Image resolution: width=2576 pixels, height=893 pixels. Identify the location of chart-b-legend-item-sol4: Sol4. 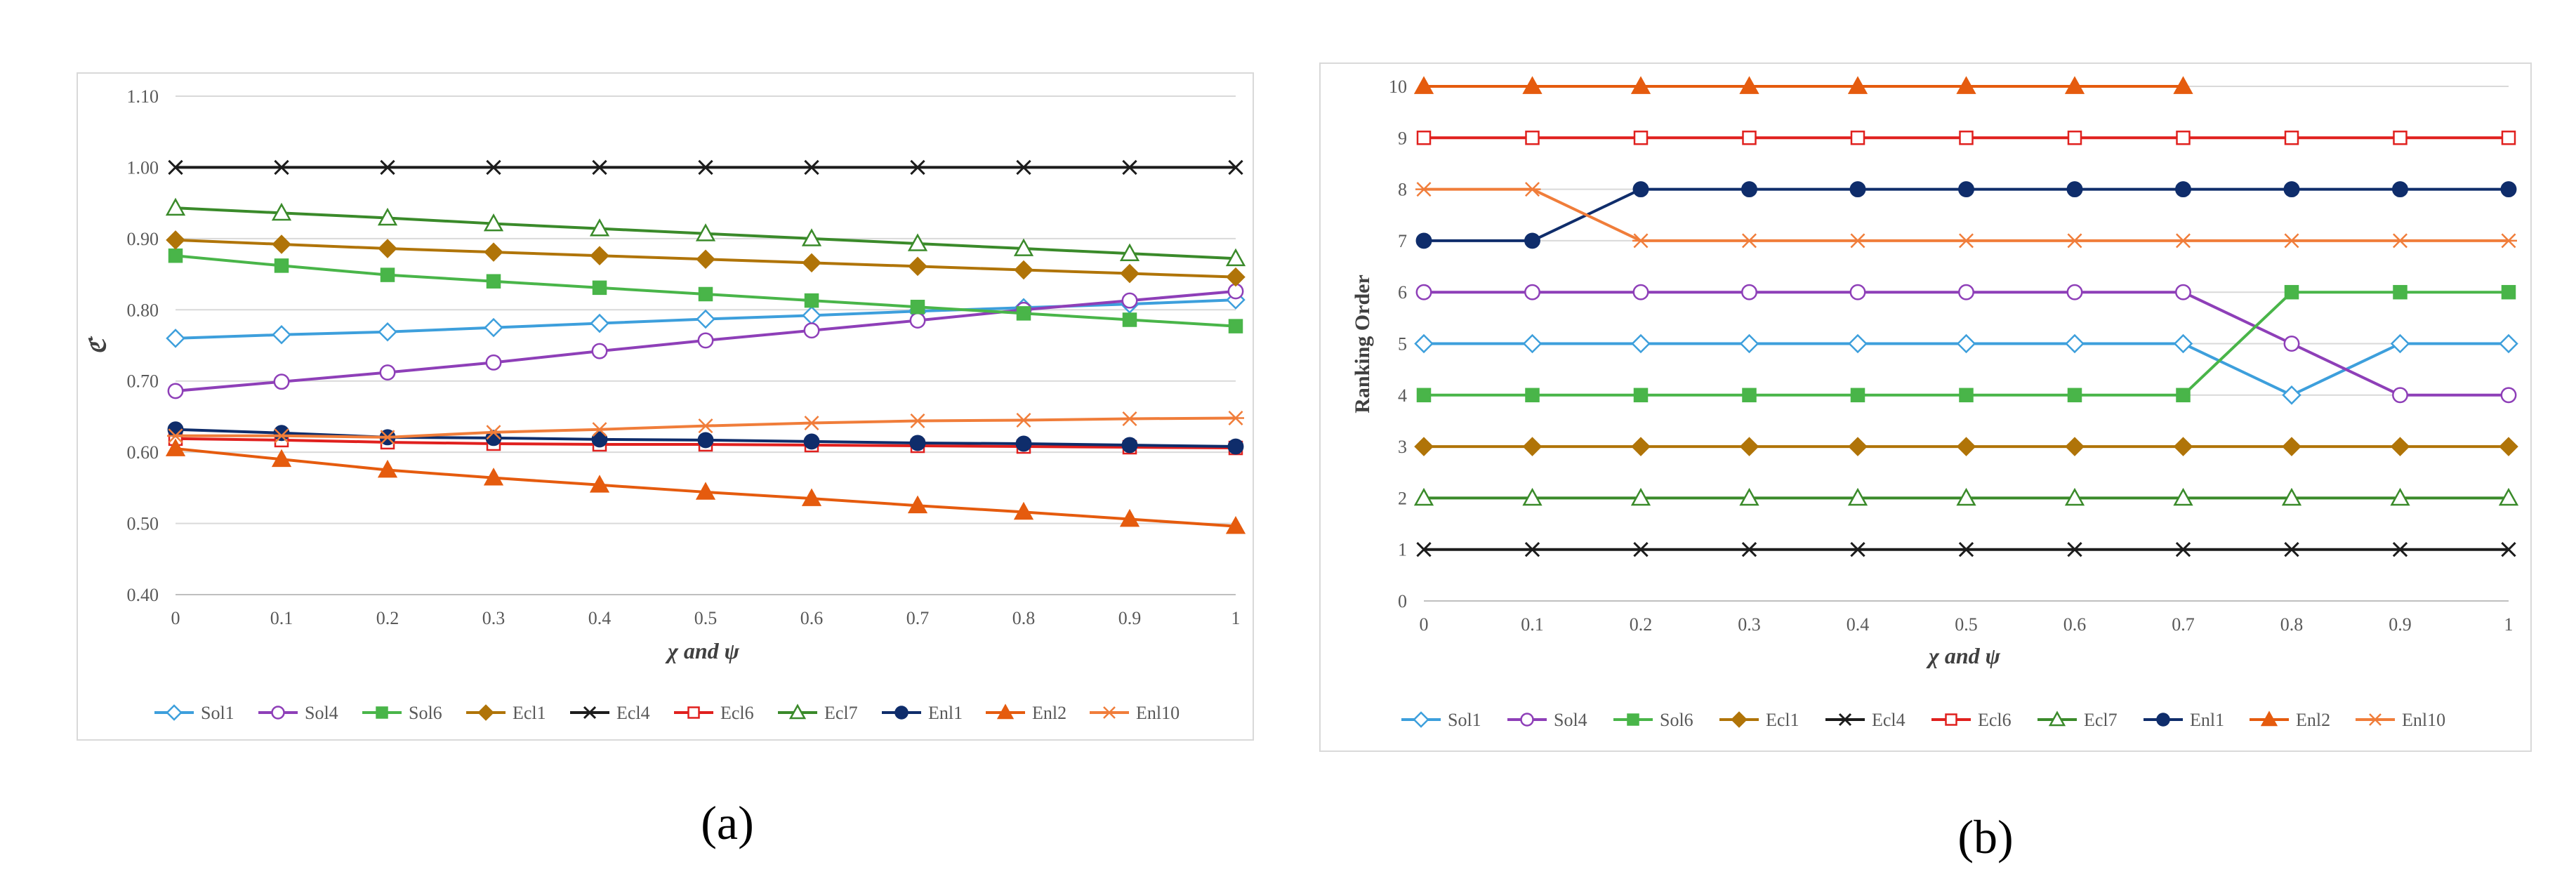
(1547, 720).